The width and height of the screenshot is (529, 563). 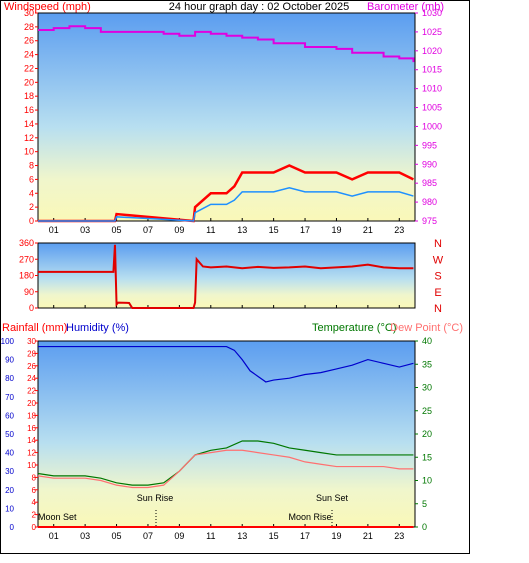 What do you see at coordinates (226, 364) in the screenshot?
I see `humidity-line` at bounding box center [226, 364].